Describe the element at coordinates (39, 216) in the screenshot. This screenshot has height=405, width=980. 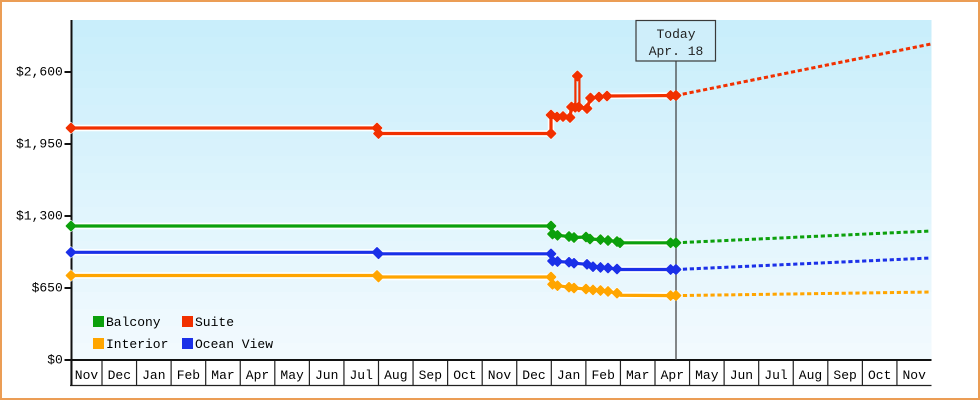
I see `svg-text: $1,300` at that location.